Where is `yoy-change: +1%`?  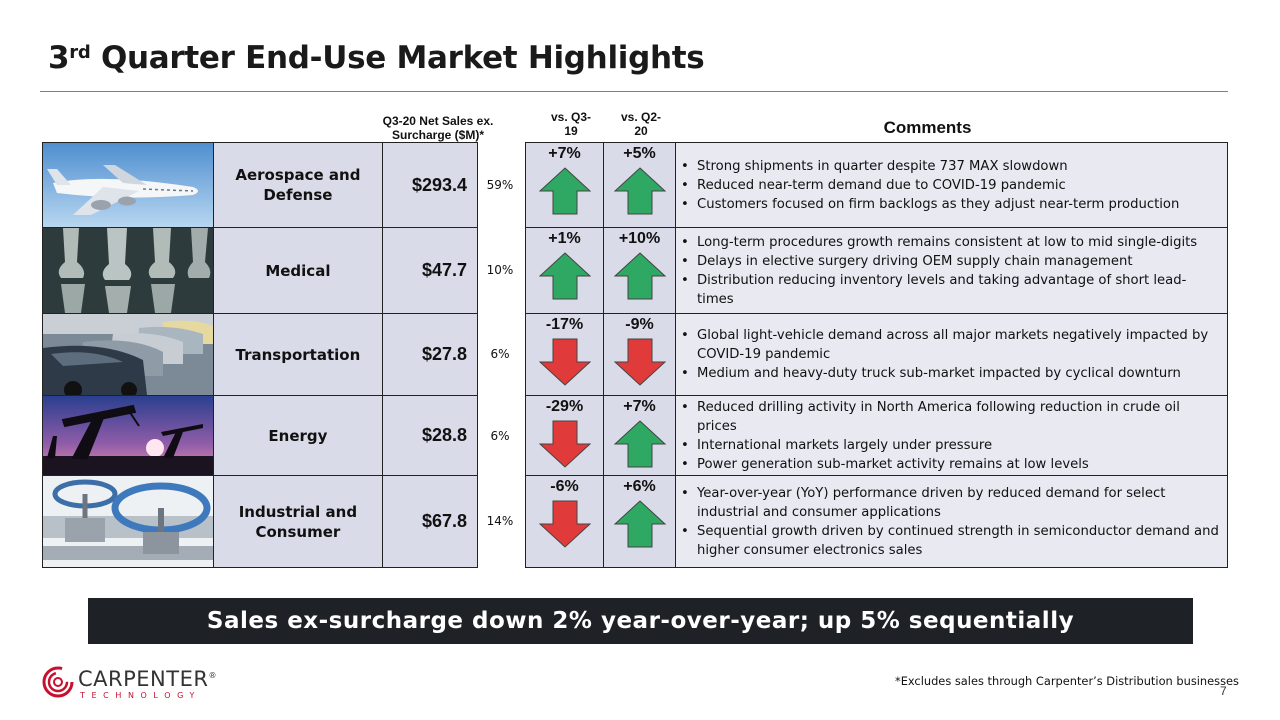 yoy-change: +1% is located at coordinates (564, 238).